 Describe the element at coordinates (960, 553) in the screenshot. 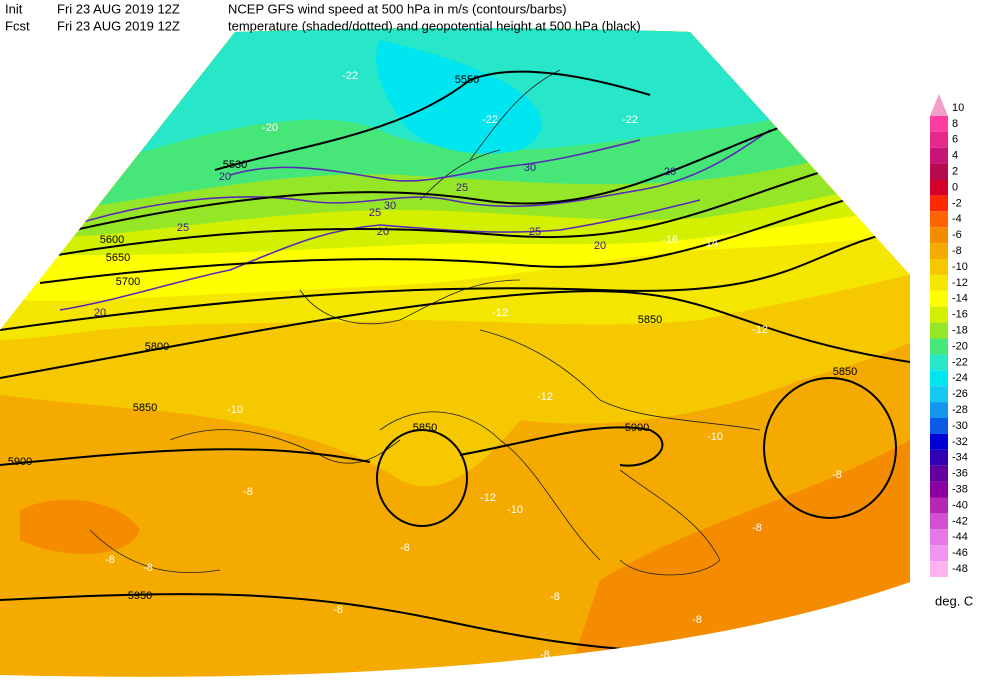

I see `legend-label: -46` at that location.